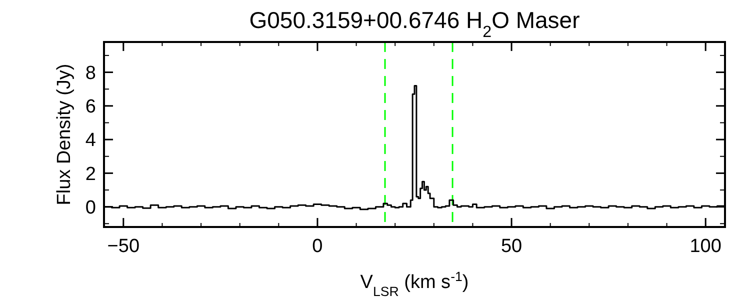 The image size is (750, 300). I want to click on x-tick-label: 50, so click(511, 246).